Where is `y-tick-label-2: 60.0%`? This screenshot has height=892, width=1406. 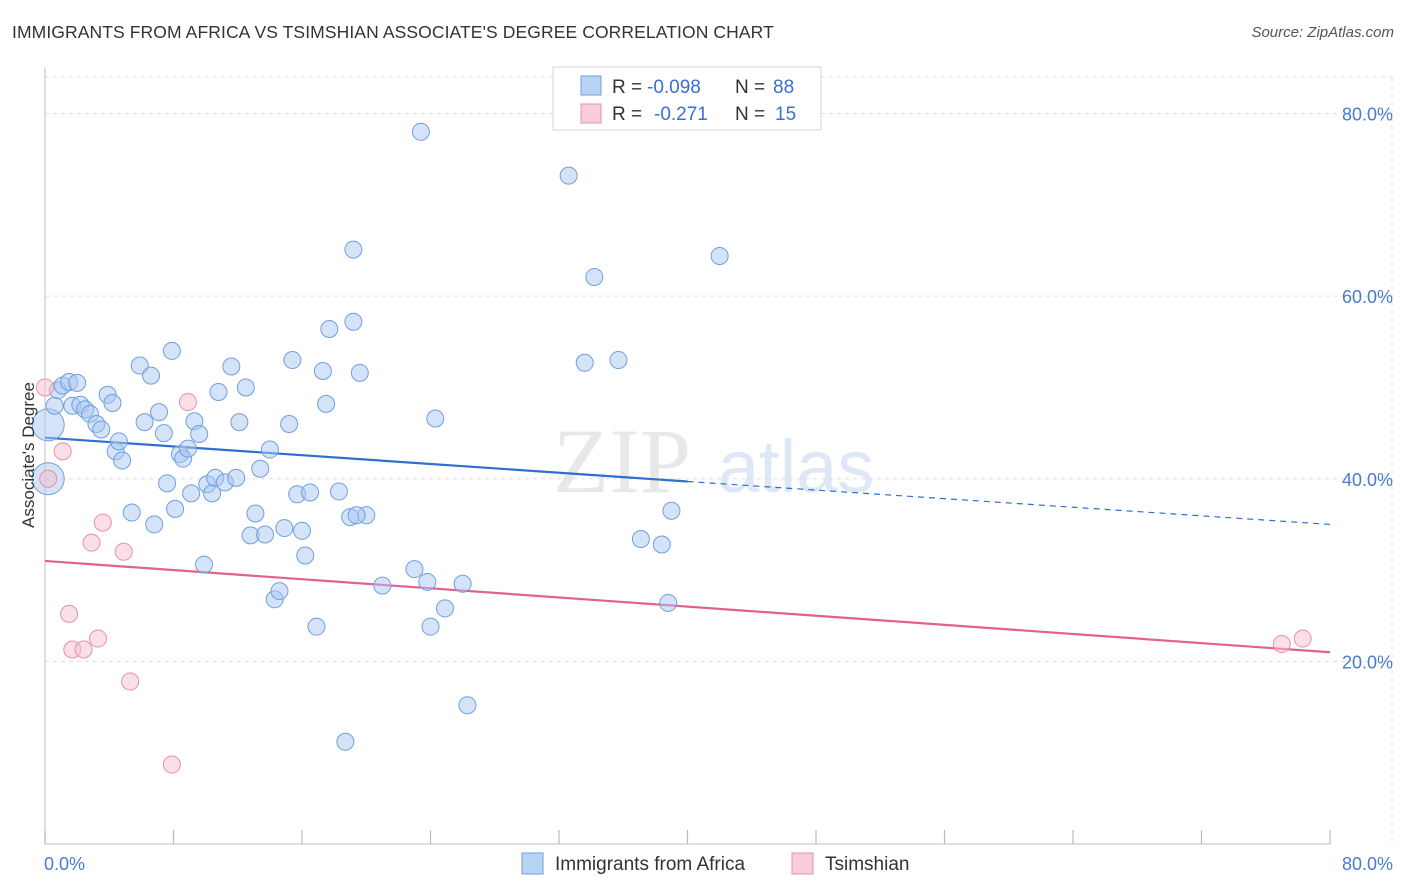 y-tick-label-2: 60.0% is located at coordinates (1367, 297).